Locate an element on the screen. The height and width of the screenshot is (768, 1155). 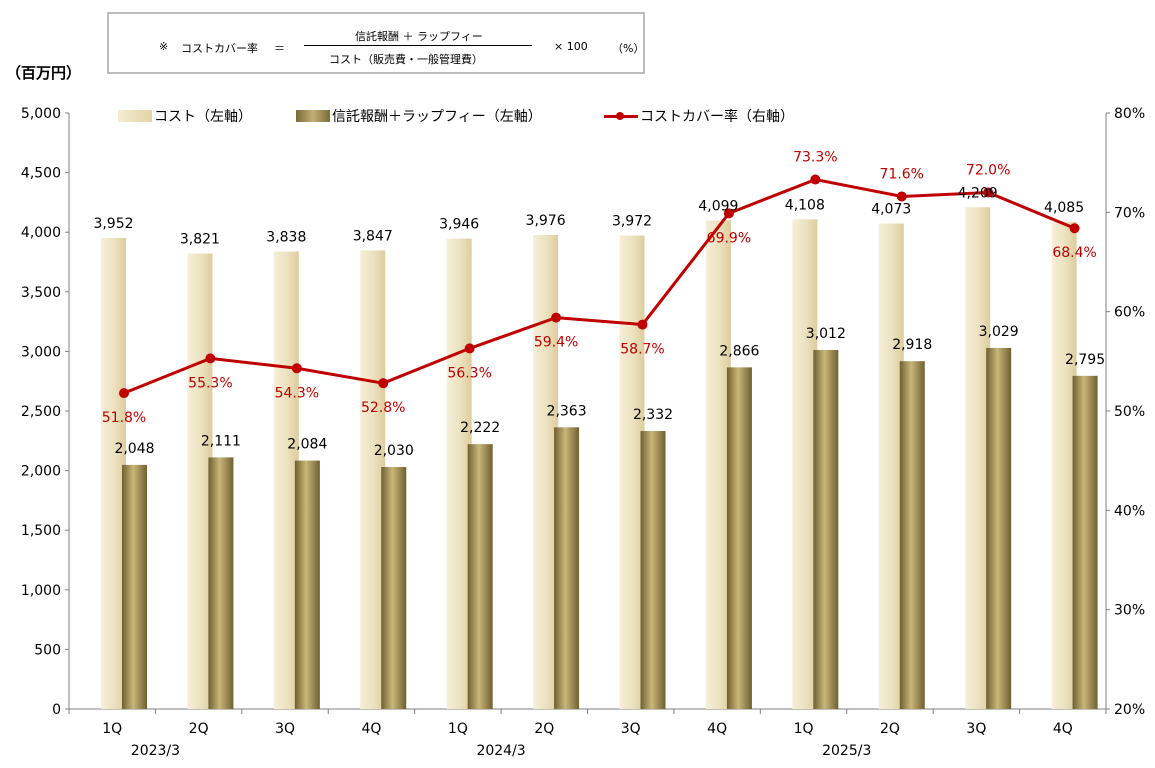
ratio-value-label: 52.8% is located at coordinates (383, 408).